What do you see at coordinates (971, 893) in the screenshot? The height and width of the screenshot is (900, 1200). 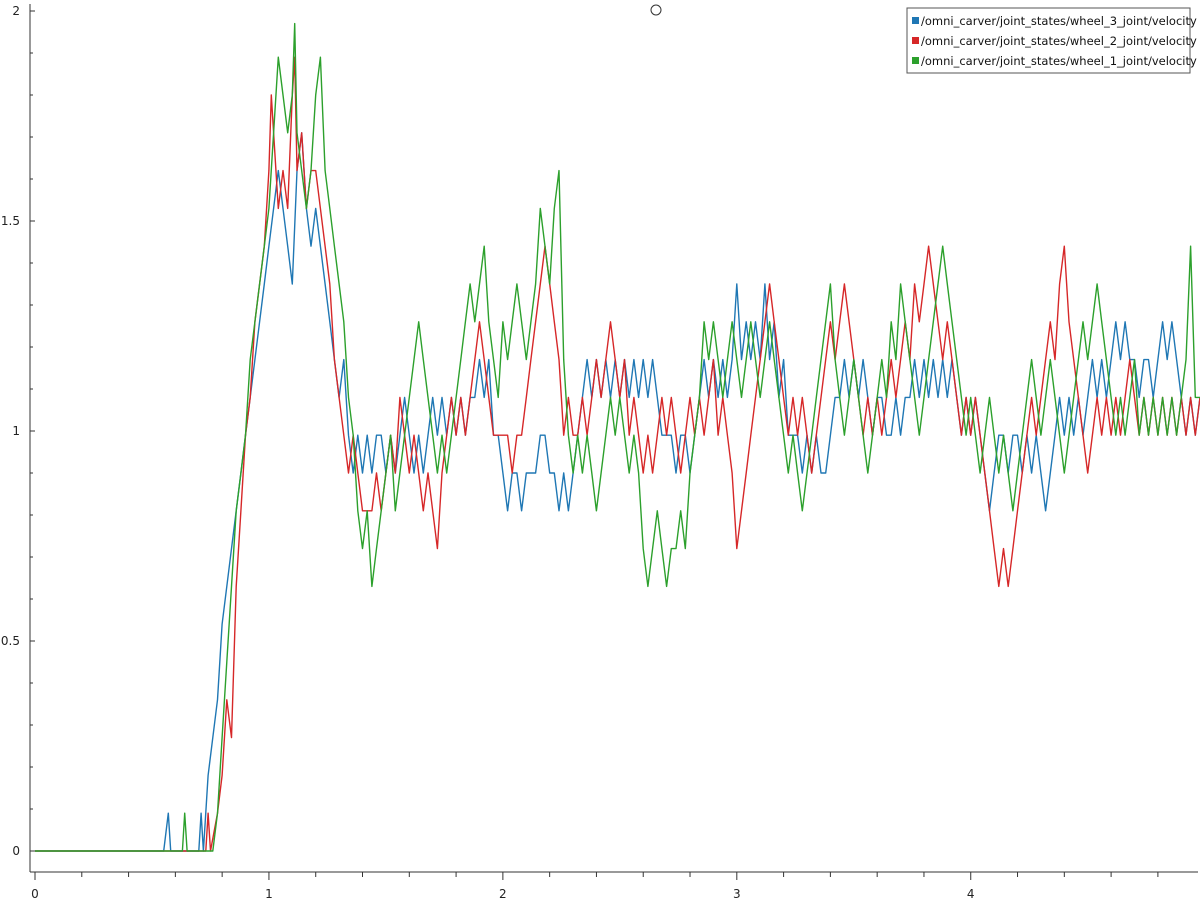 I see `x-tick-label: 4` at bounding box center [971, 893].